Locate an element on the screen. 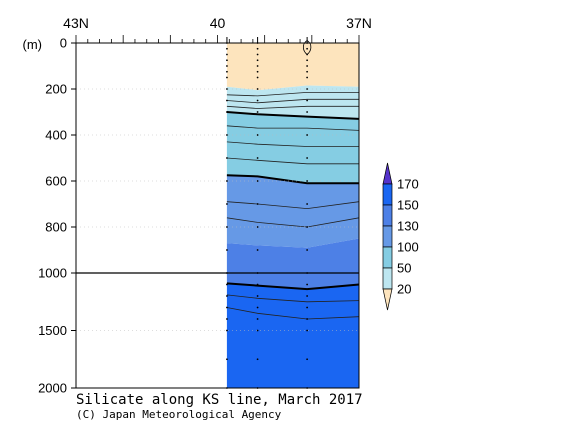 This screenshot has height=423, width=570. chart-title: Silicate along KS line, March 2017 is located at coordinates (219, 400).